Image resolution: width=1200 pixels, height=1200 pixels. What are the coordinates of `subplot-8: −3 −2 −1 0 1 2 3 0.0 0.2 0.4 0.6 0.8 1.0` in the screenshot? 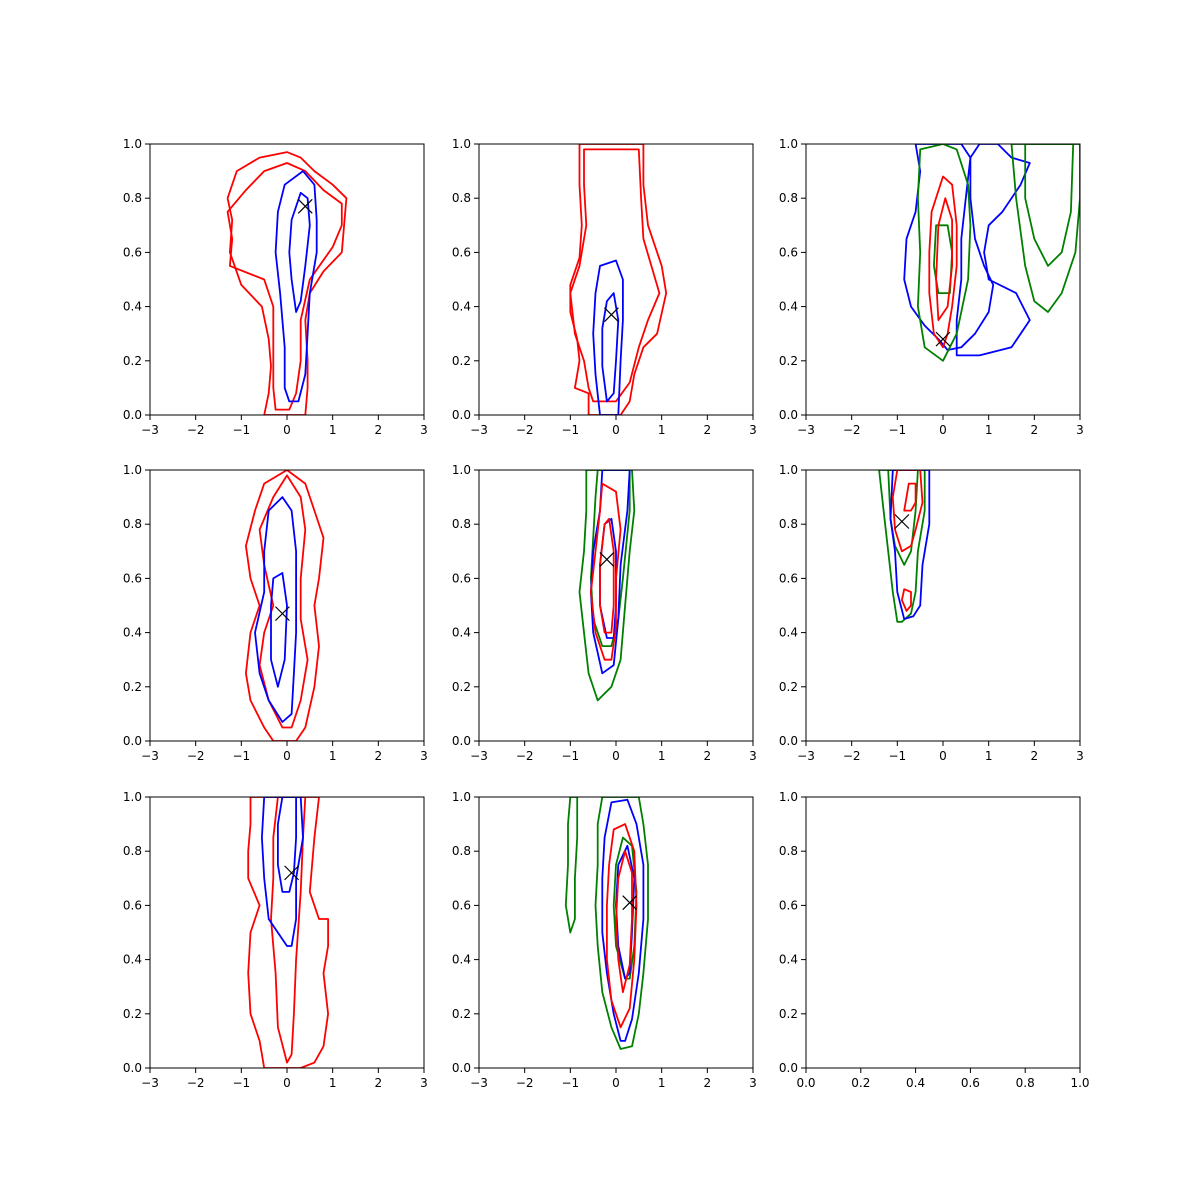 It's located at (604, 940).